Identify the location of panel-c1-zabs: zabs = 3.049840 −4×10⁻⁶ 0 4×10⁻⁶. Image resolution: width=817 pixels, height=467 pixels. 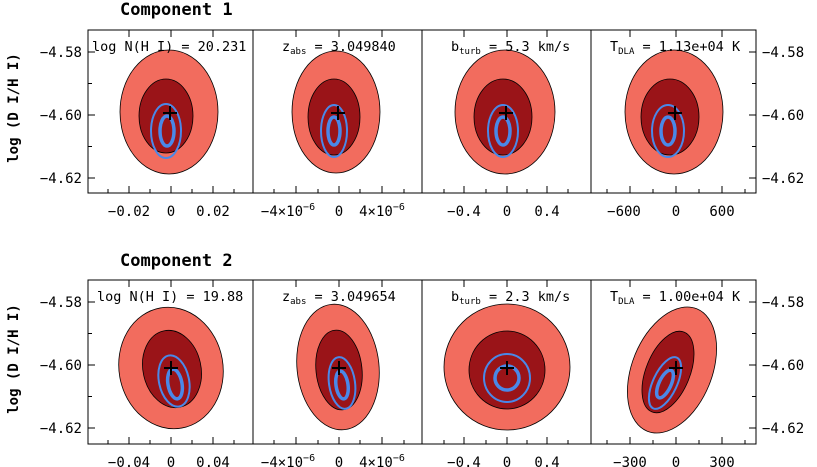
(333, 129).